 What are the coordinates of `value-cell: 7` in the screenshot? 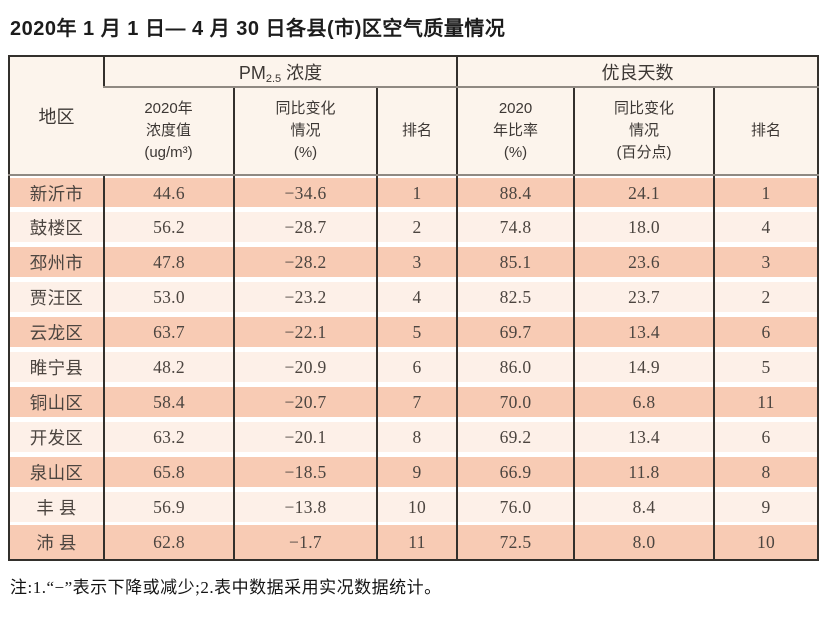 It's located at (416, 402).